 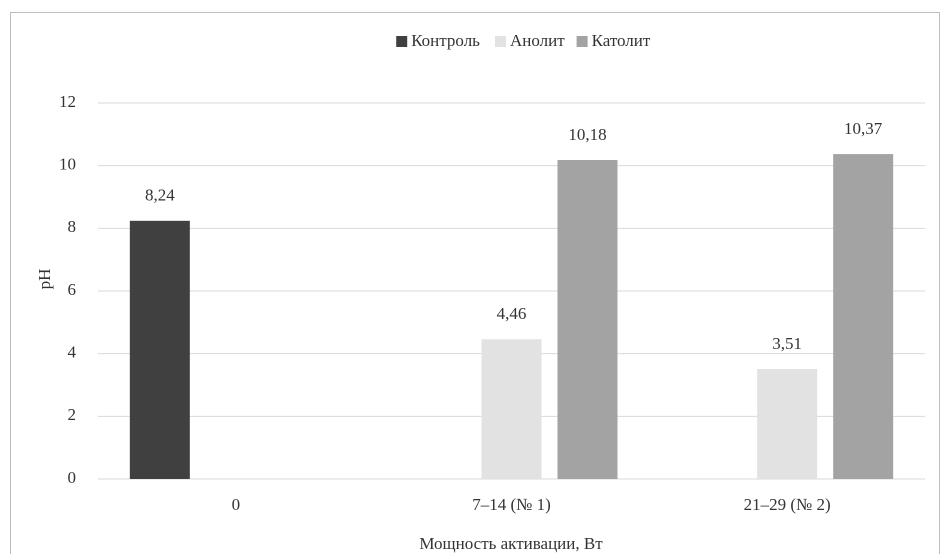 I want to click on legend-label: Католит, so click(x=621, y=40).